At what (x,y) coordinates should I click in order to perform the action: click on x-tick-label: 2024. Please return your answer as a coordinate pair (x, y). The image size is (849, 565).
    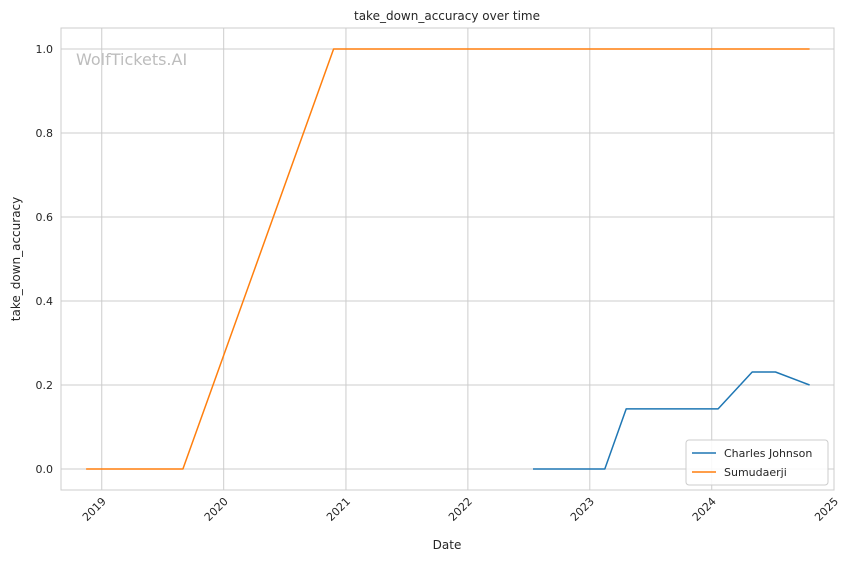
    Looking at the image, I should click on (704, 509).